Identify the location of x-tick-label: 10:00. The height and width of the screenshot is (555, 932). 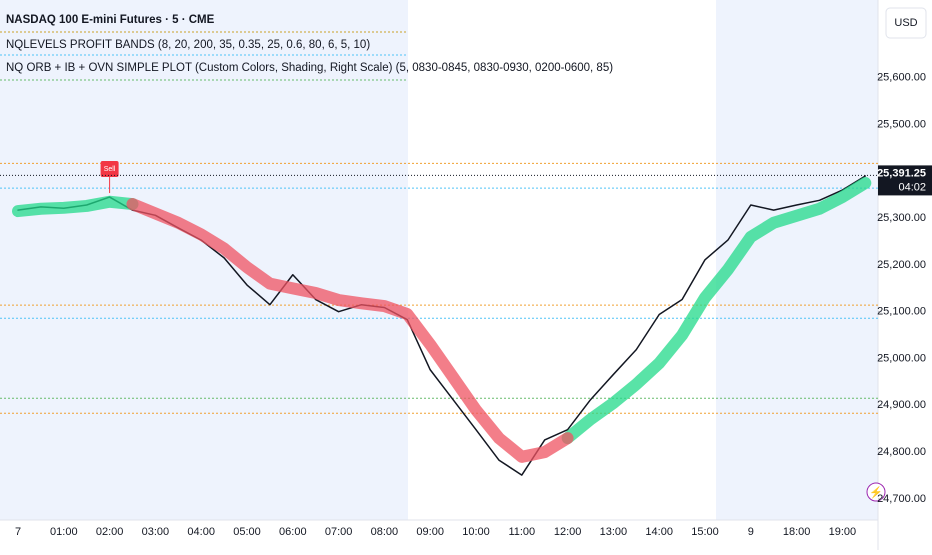
(476, 532).